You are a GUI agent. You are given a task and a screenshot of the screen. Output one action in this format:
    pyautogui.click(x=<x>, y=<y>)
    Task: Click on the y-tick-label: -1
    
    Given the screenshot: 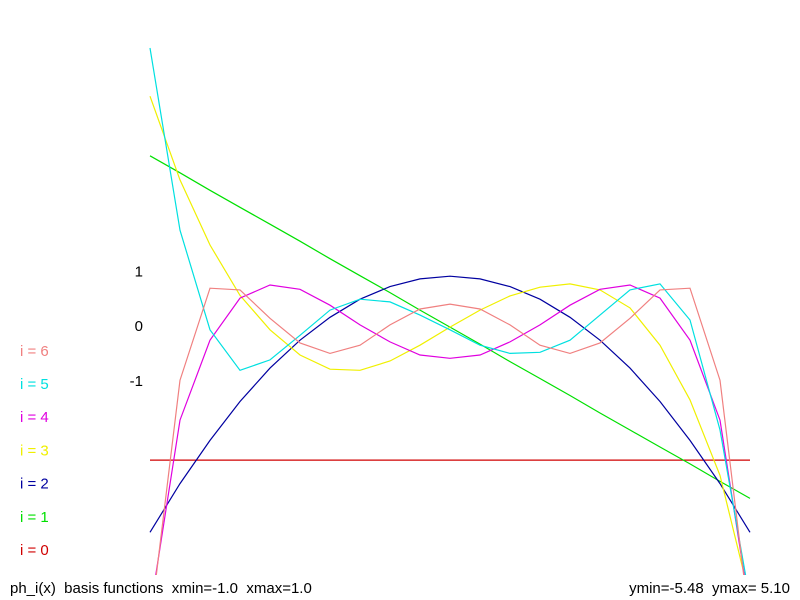 What is the action you would take?
    pyautogui.click(x=136, y=381)
    